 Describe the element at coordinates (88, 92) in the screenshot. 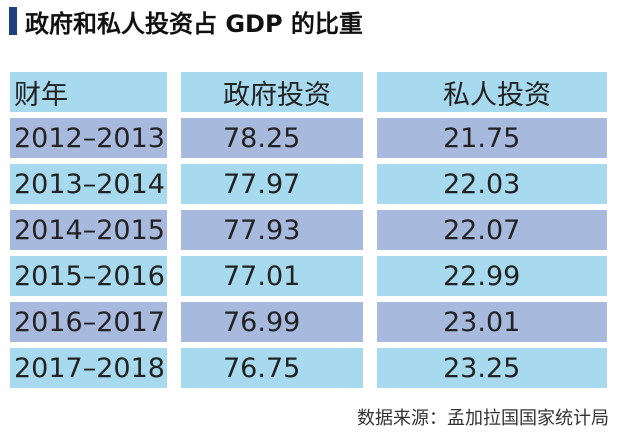

I see `header-cell-fiscal-year: 财年` at that location.